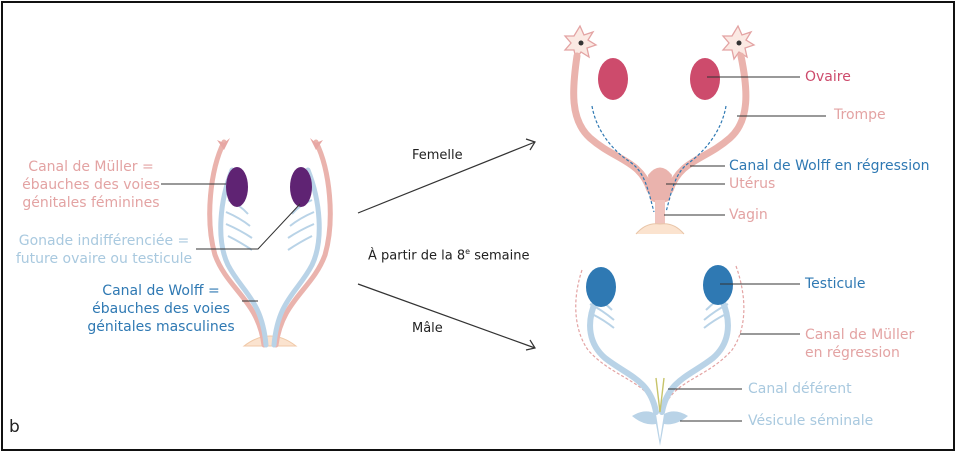  What do you see at coordinates (660, 213) in the screenshot?
I see `vagin` at bounding box center [660, 213].